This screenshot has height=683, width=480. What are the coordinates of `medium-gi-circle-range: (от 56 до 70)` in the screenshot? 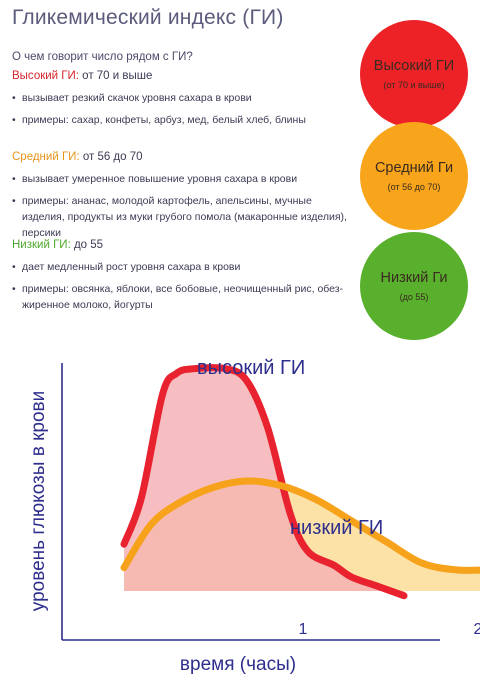 It's located at (414, 187).